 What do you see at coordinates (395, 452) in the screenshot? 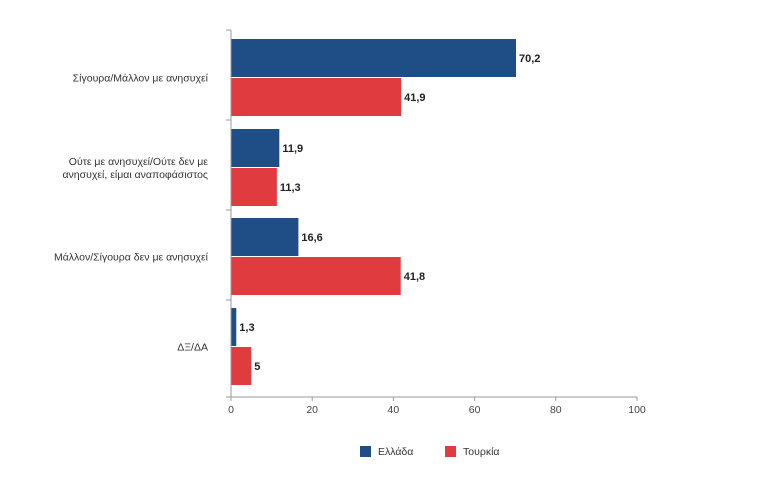
I see `legend-label-greece: Ελλάδα` at bounding box center [395, 452].